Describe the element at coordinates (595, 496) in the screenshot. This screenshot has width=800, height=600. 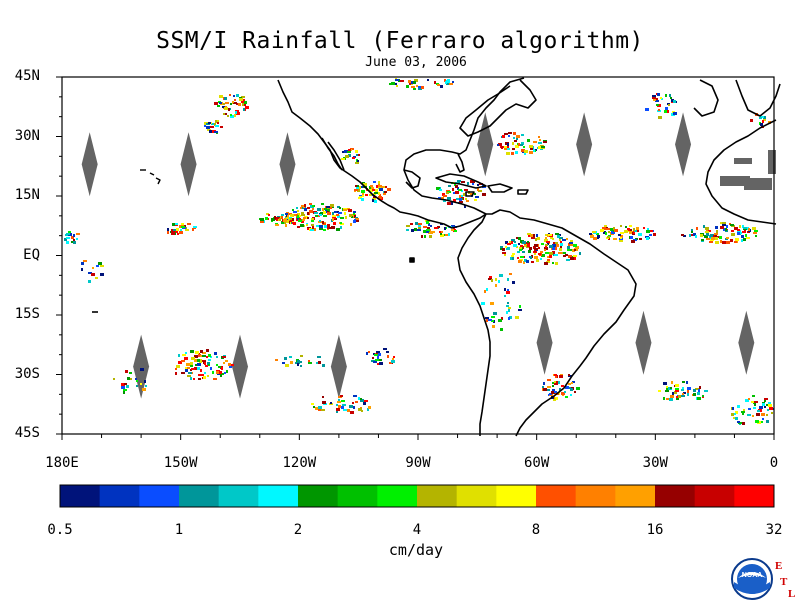
I see `colorbar-cell` at that location.